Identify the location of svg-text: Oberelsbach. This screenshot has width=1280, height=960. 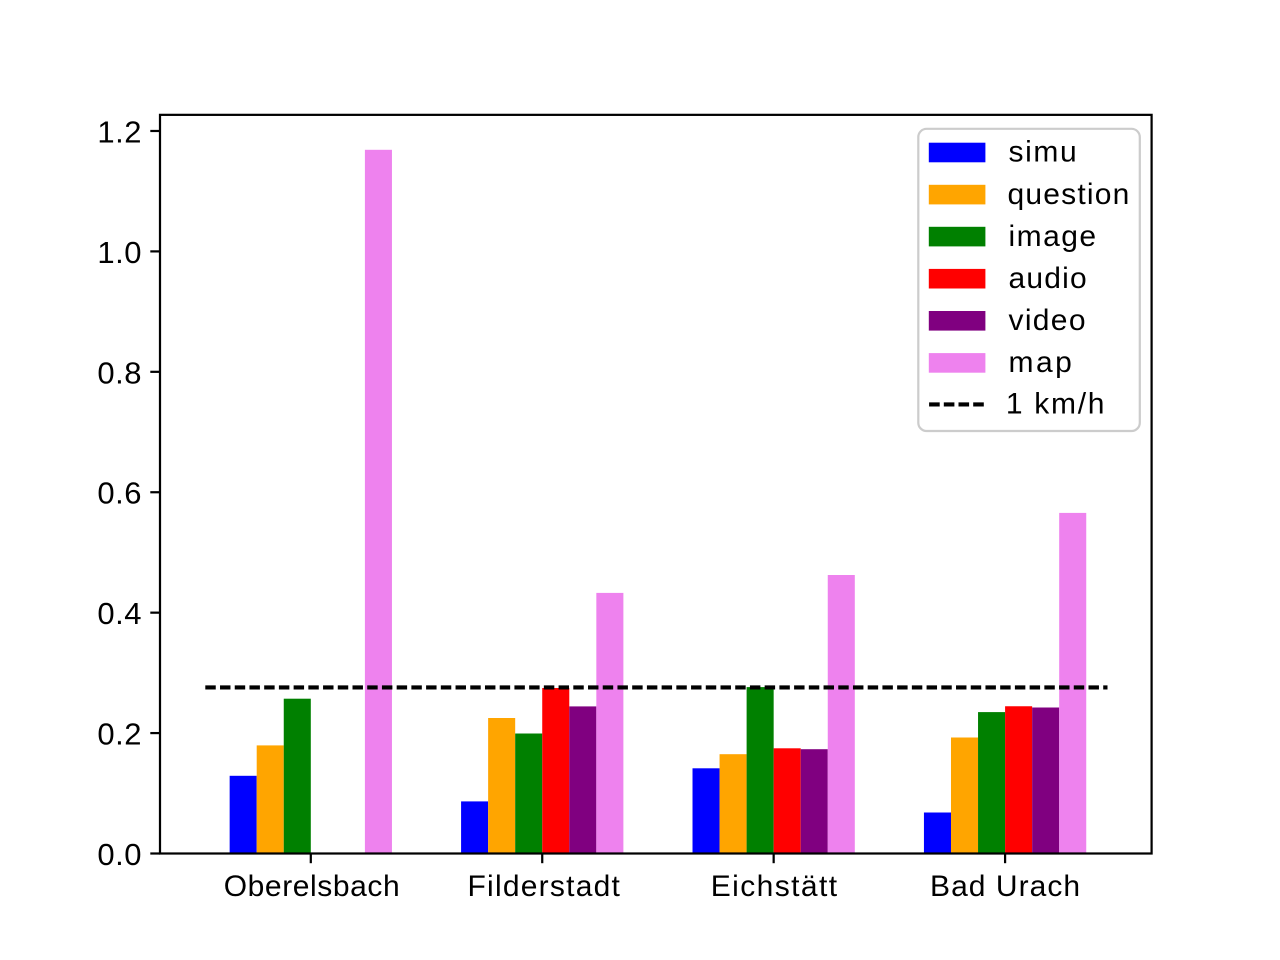
(312, 886).